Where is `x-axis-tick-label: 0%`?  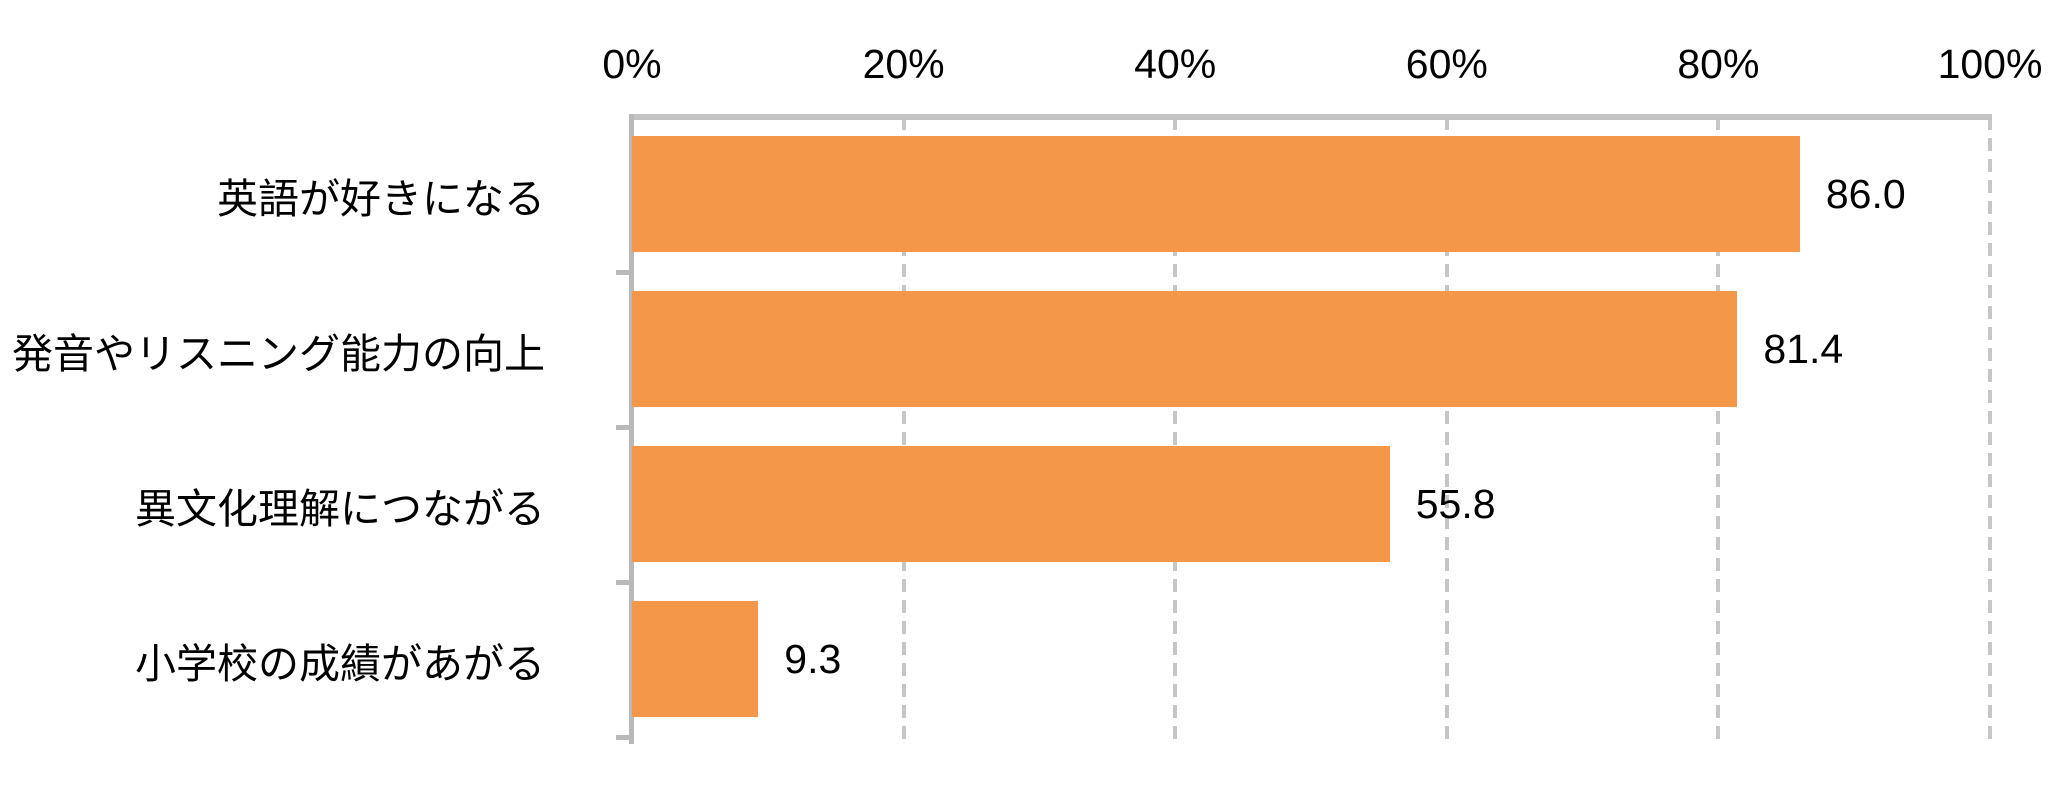 x-axis-tick-label: 0% is located at coordinates (632, 64).